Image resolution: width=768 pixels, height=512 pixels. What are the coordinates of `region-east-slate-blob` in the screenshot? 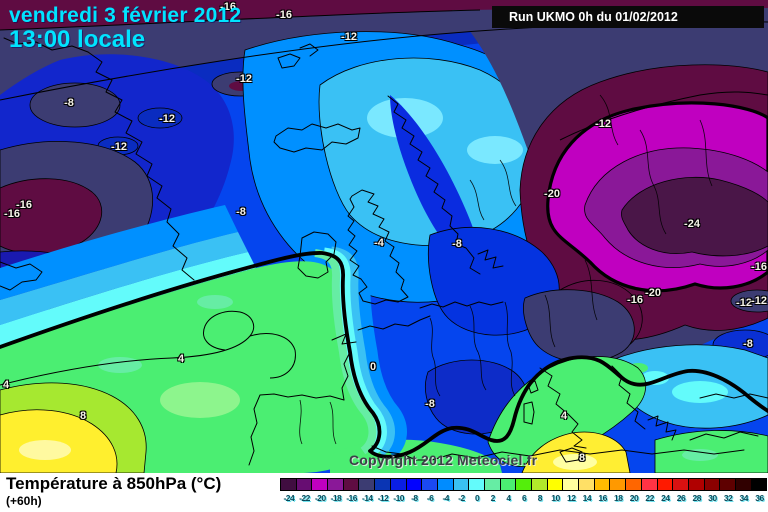 It's located at (749, 301).